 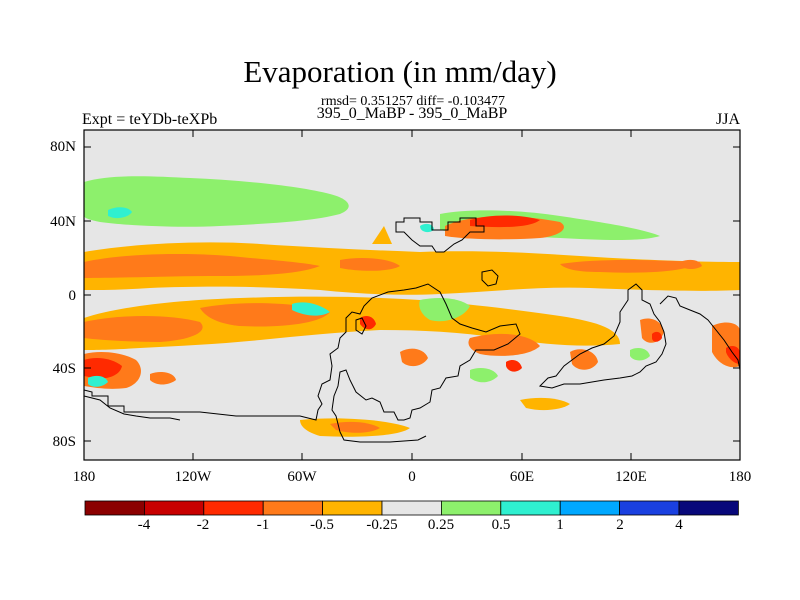 What do you see at coordinates (657, 336) in the screenshot?
I see `field-negative-aus-east-red` at bounding box center [657, 336].